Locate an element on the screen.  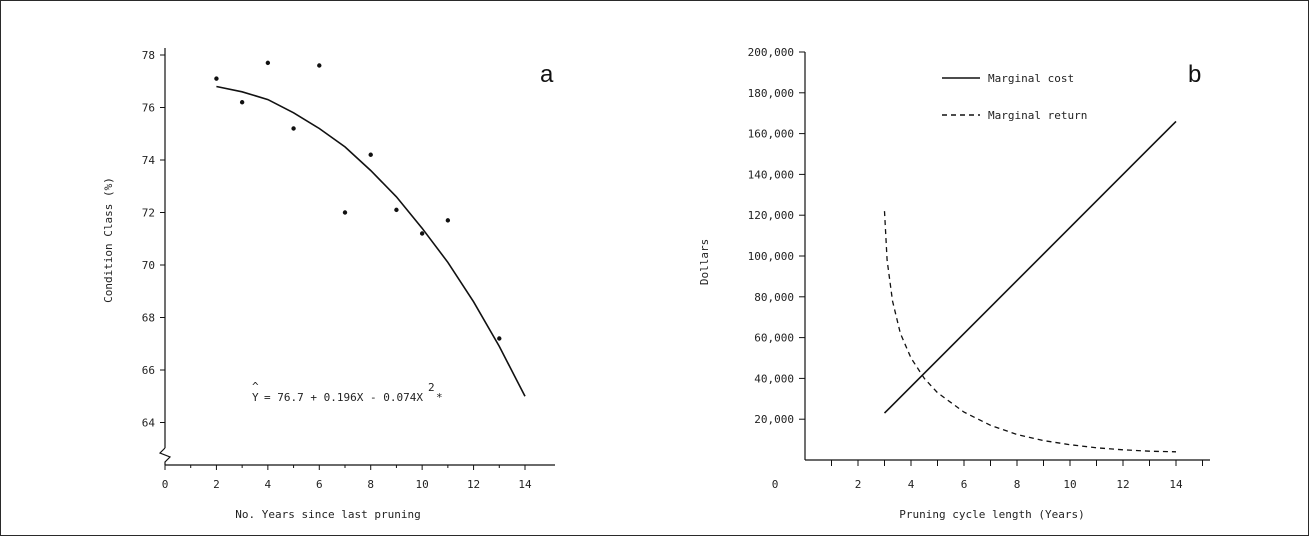
panel-a-x-tick-label: 0 is located at coordinates (165, 484).